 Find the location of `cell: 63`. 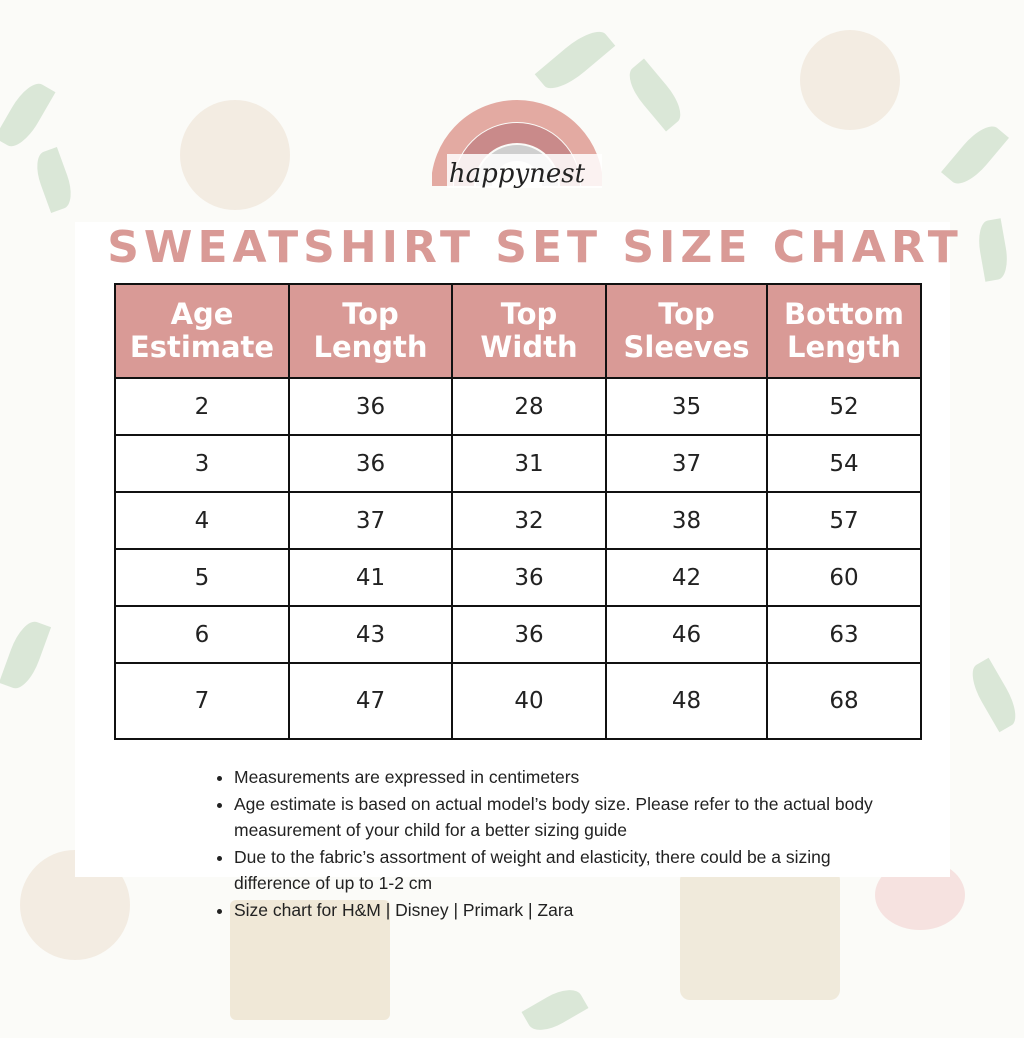

cell: 63 is located at coordinates (844, 634).